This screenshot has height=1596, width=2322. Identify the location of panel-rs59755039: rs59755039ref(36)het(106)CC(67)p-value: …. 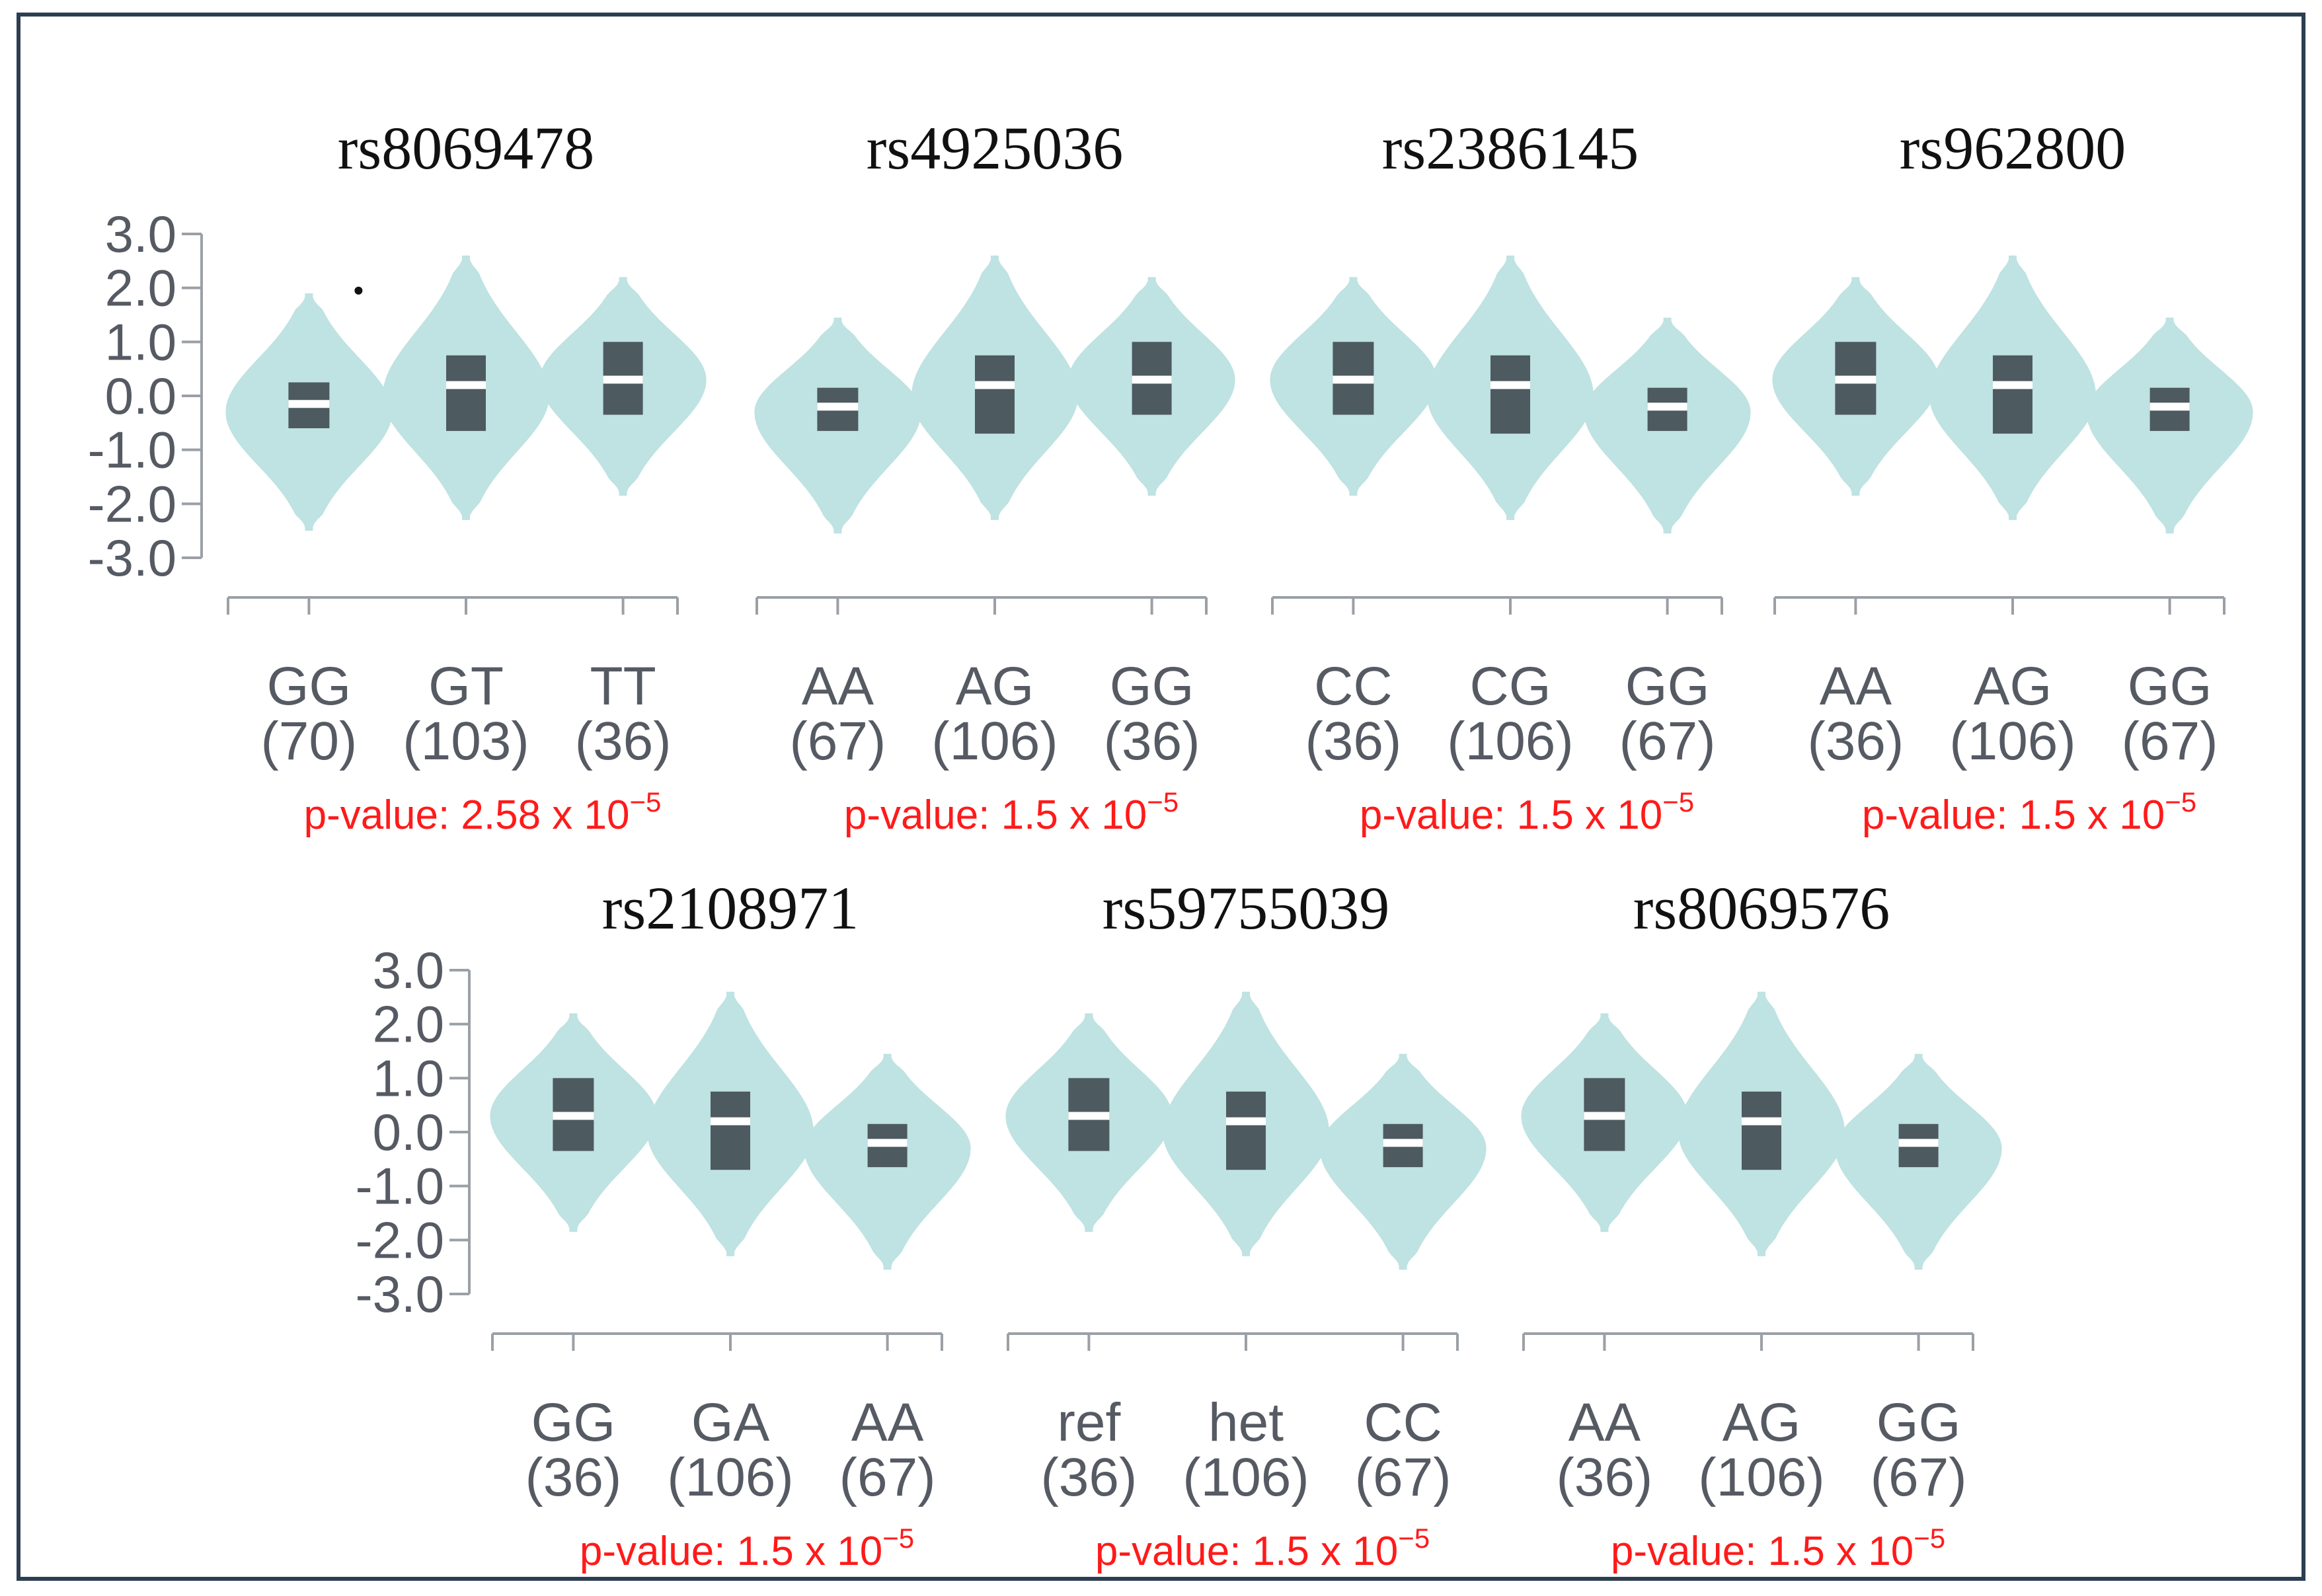
(1246, 1224).